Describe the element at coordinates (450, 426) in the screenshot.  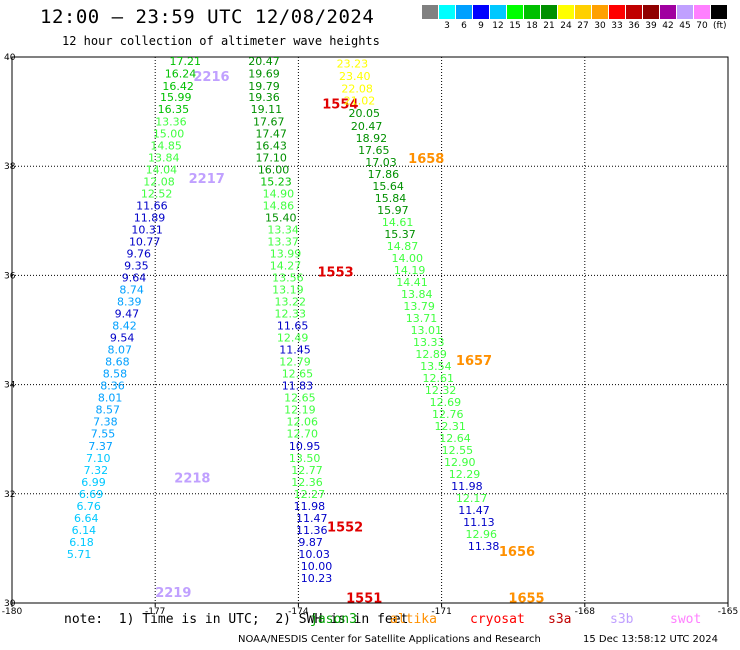
I see `swh-value: 12.31` at that location.